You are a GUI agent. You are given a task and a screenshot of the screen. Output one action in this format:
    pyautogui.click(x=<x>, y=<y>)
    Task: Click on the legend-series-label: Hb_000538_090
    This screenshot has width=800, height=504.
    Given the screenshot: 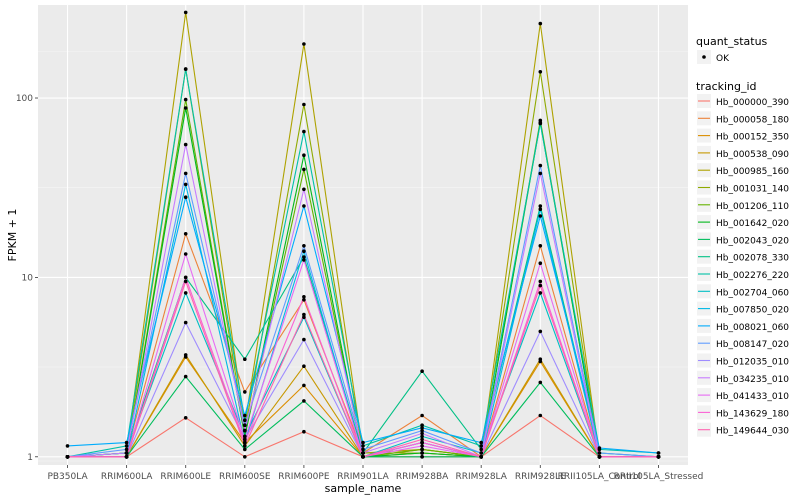 What is the action you would take?
    pyautogui.click(x=752, y=155)
    